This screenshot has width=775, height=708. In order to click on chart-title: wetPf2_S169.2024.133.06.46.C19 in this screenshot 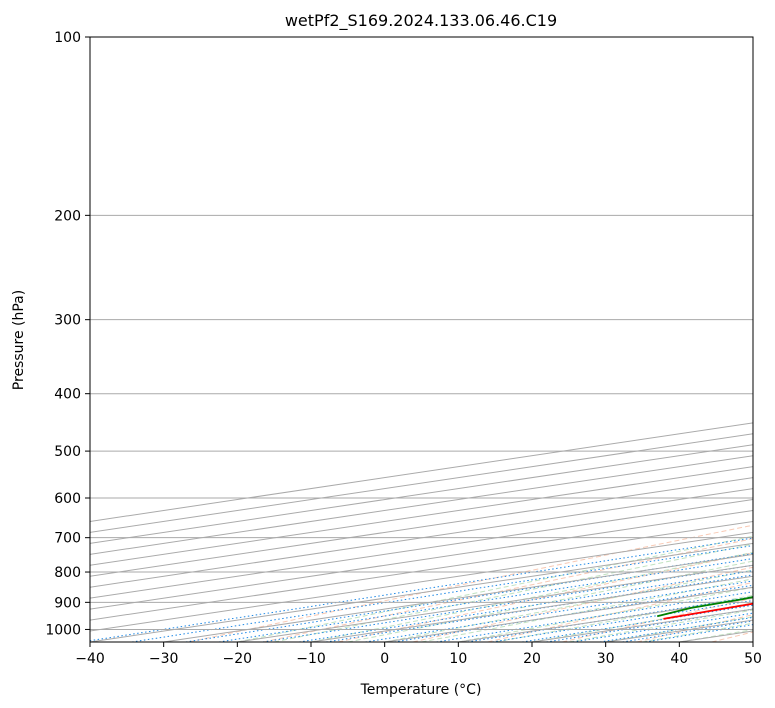, I will do `click(421, 21)`.